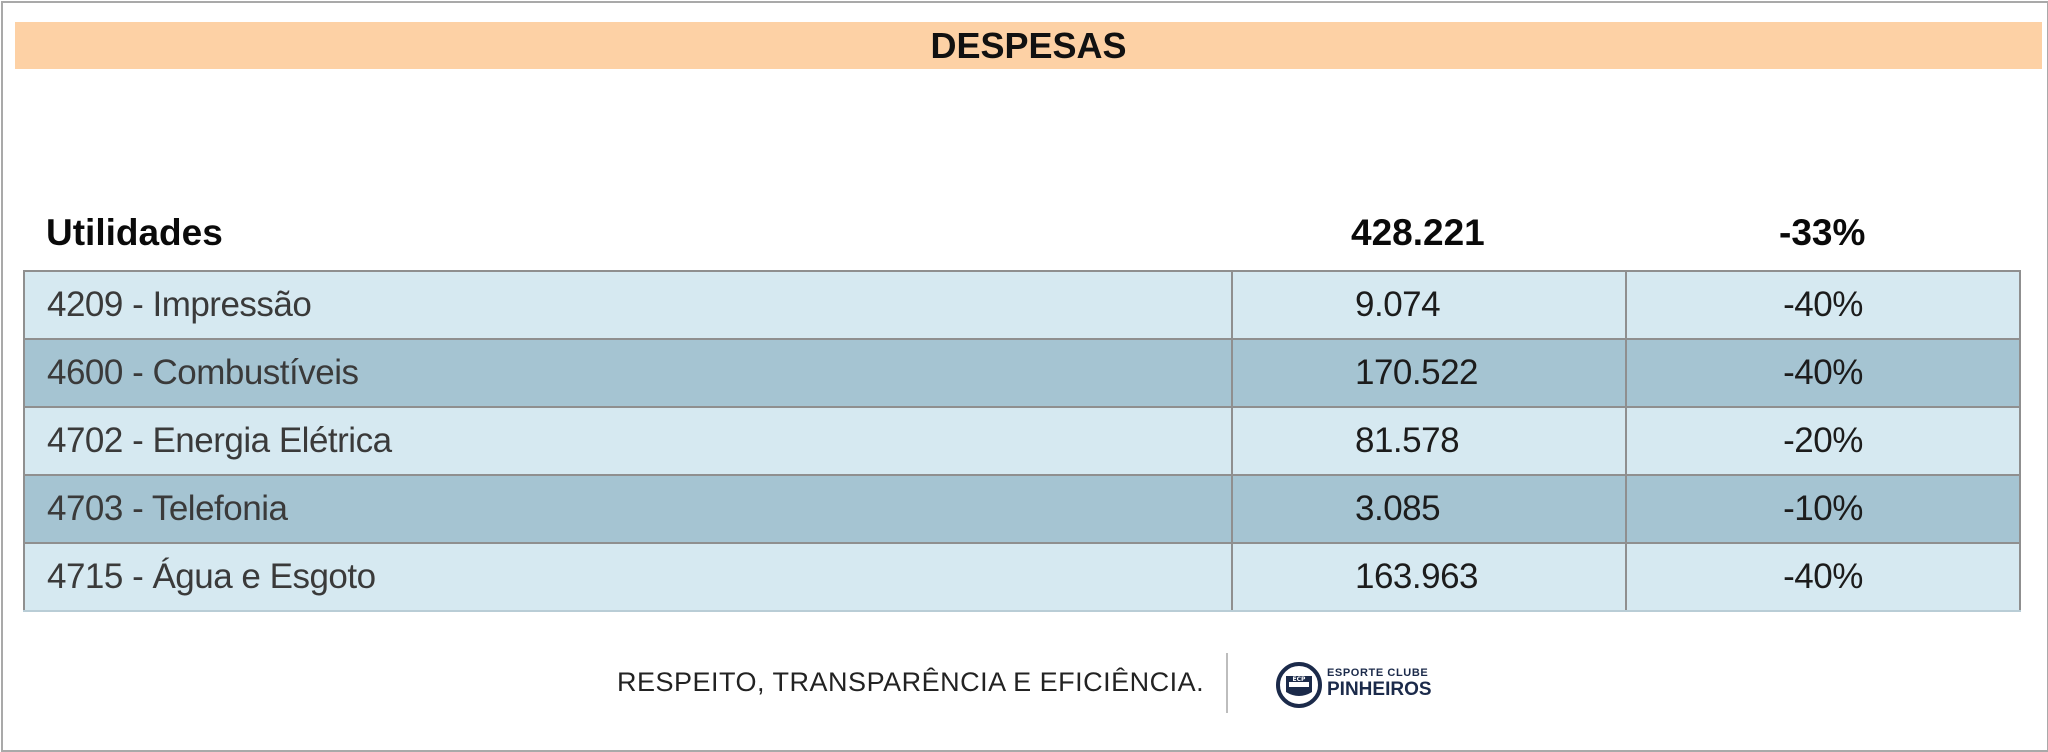  Describe the element at coordinates (1418, 232) in the screenshot. I see `summary-value: 428.221` at that location.